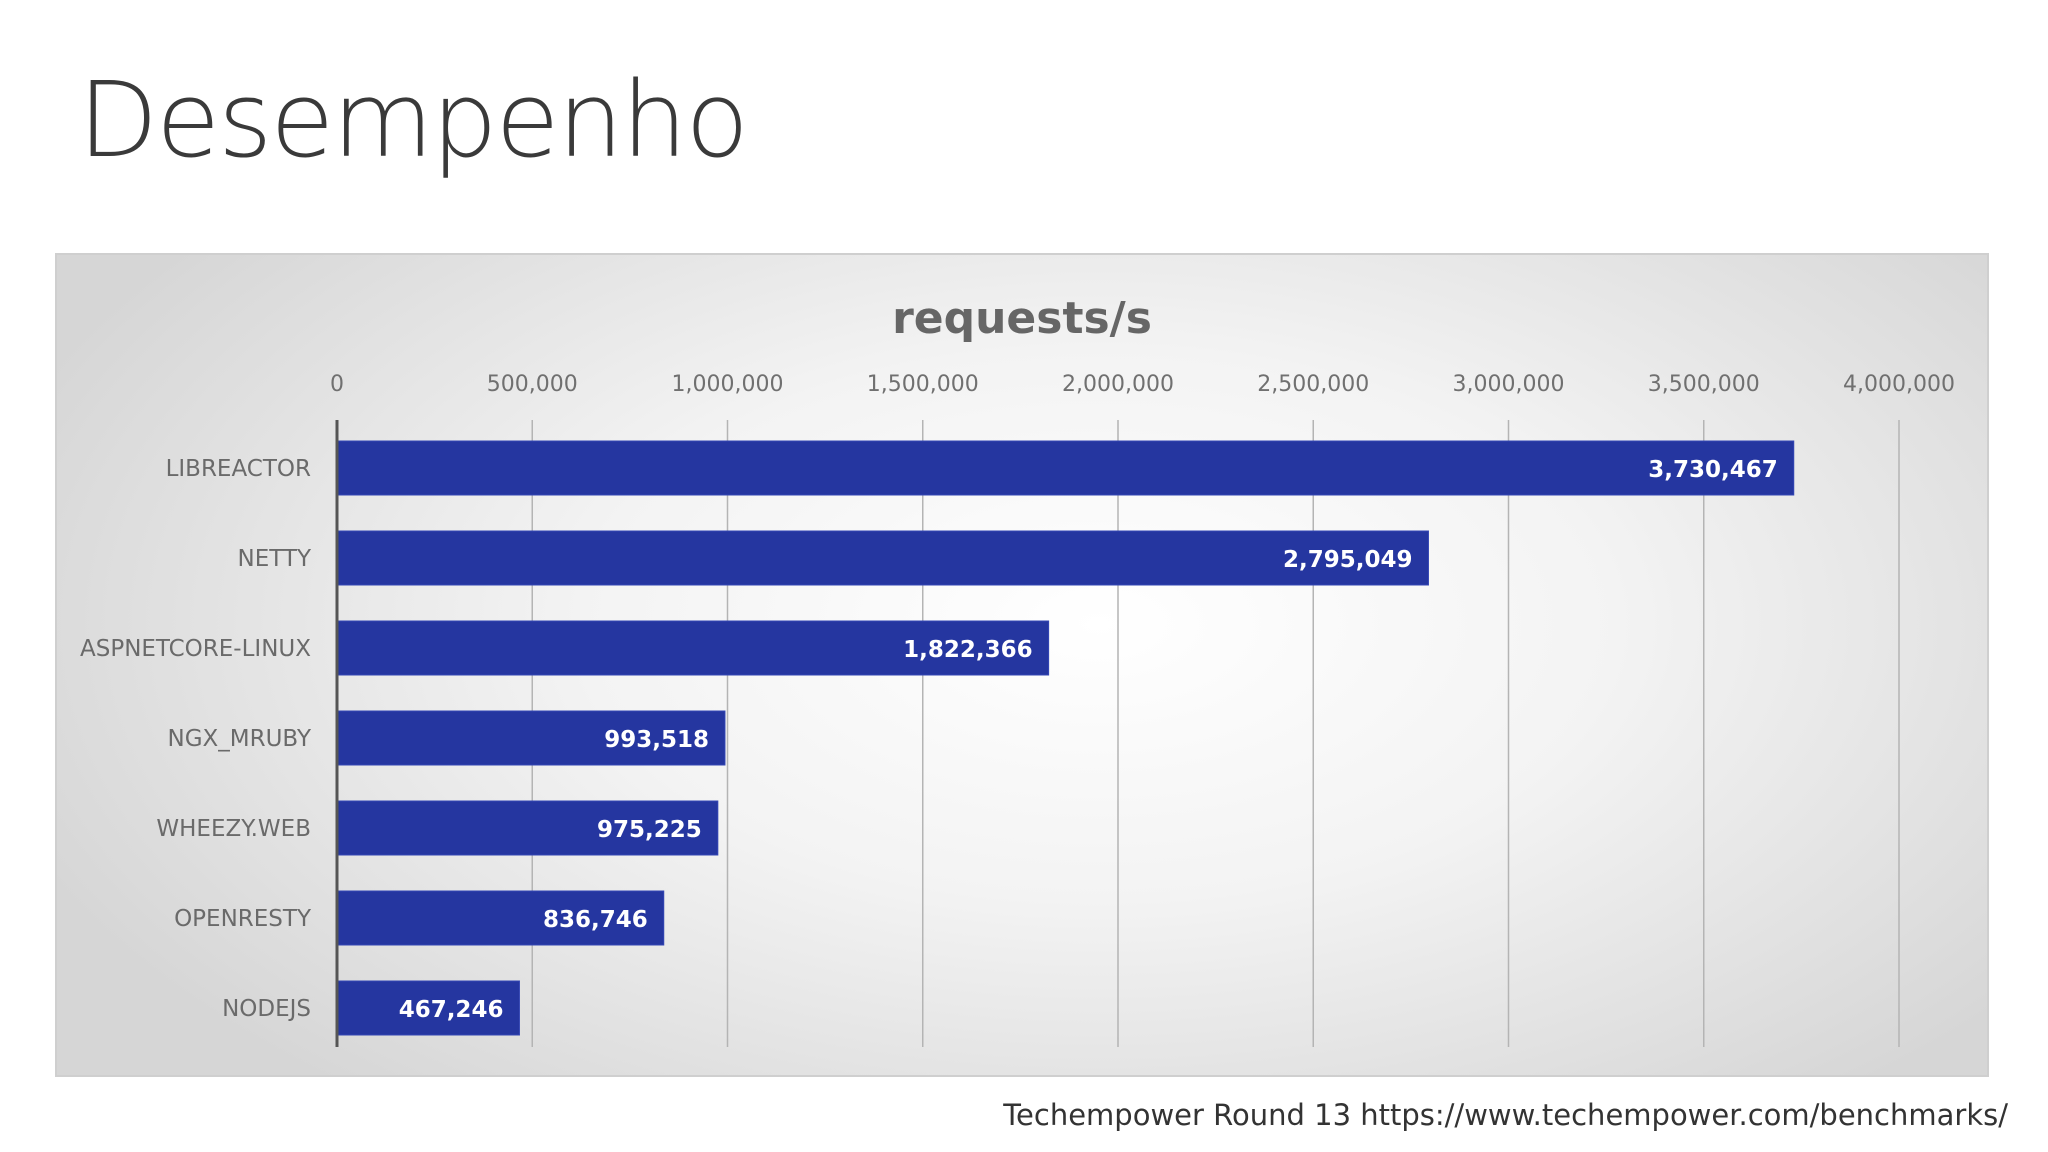  I want to click on x-tick-label: 2,500,000, so click(1313, 384).